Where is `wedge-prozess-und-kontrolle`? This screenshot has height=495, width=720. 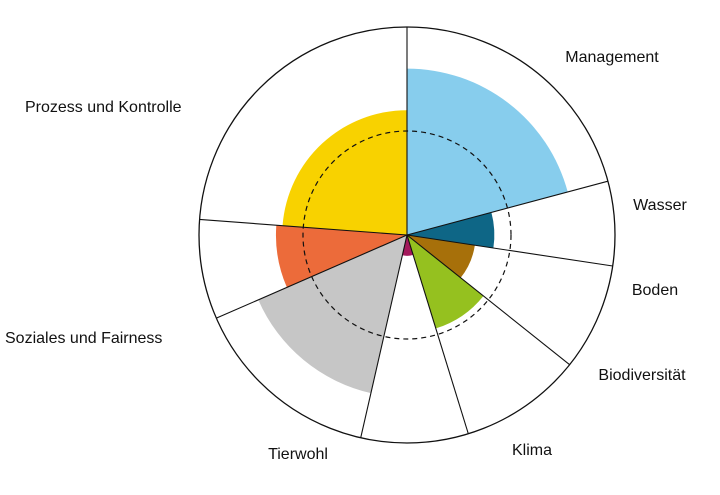
wedge-prozess-und-kontrolle is located at coordinates (344, 172).